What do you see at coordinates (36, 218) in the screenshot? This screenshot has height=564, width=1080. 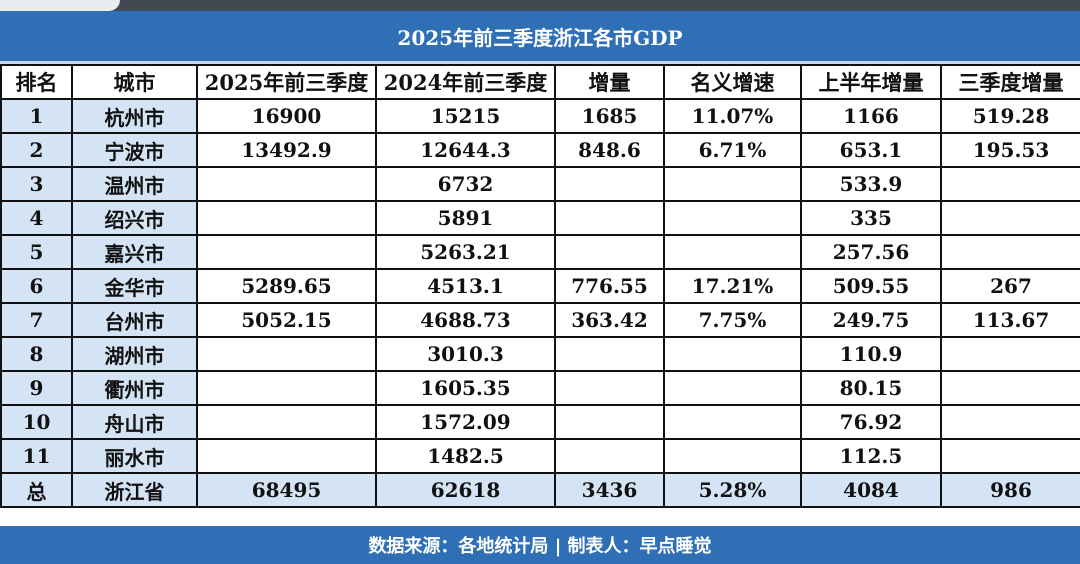 I see `rank-cell: 4` at bounding box center [36, 218].